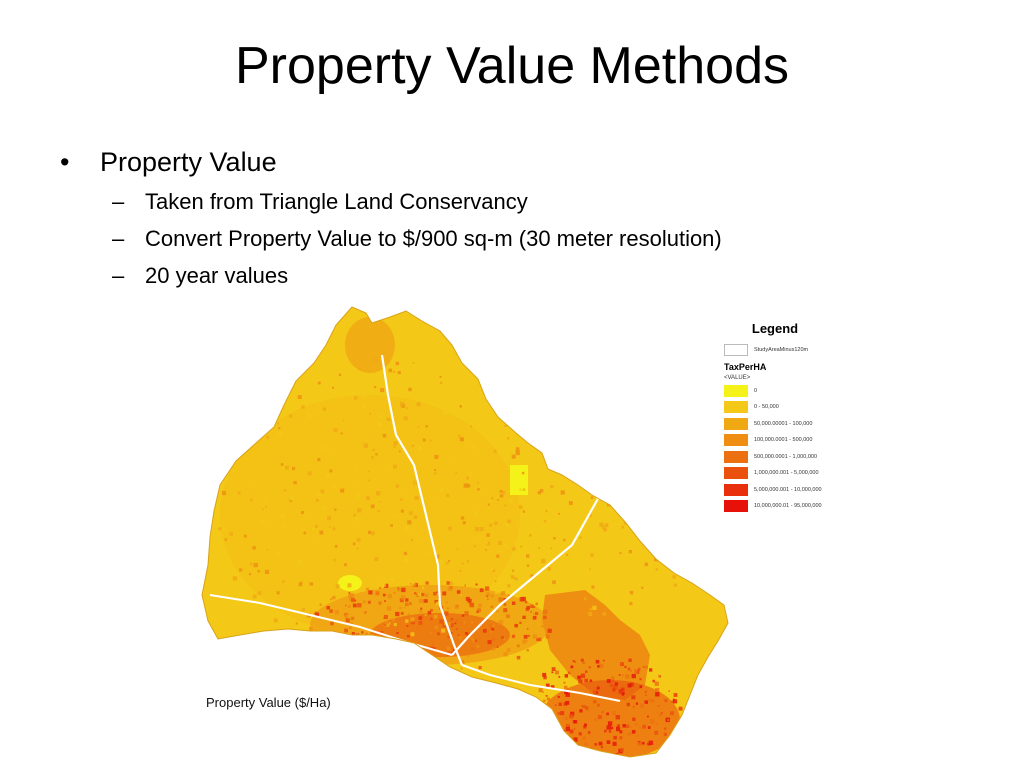 This screenshot has width=1024, height=768. What do you see at coordinates (779, 407) in the screenshot?
I see `legend-class-row: 0 - 50,000` at bounding box center [779, 407].